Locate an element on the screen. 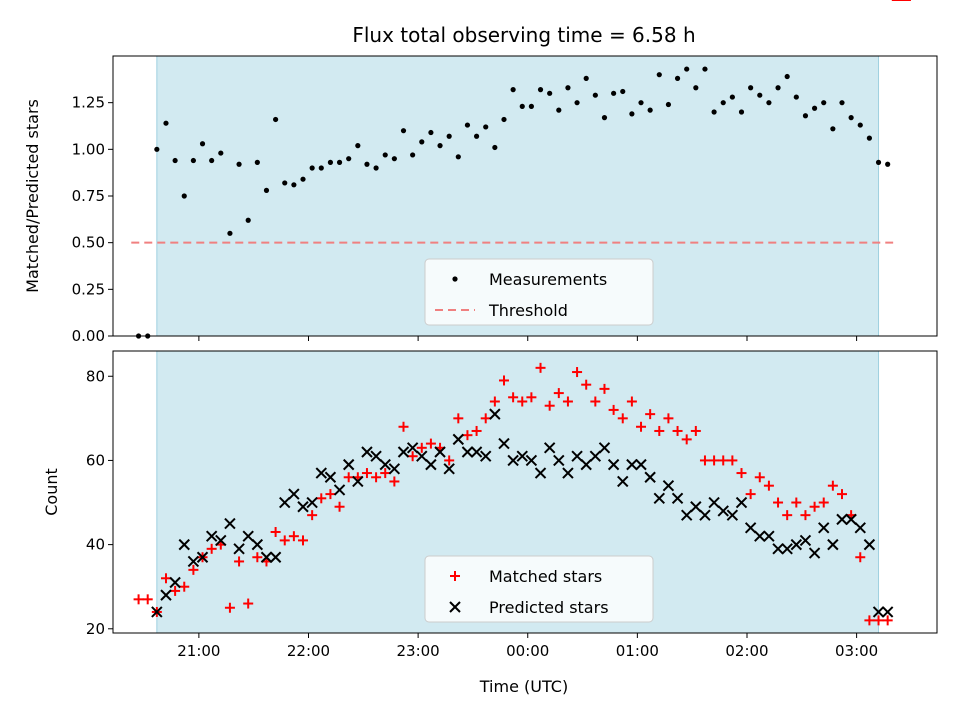 The width and height of the screenshot is (960, 725). legend: Measurements Threshold is located at coordinates (539, 292).